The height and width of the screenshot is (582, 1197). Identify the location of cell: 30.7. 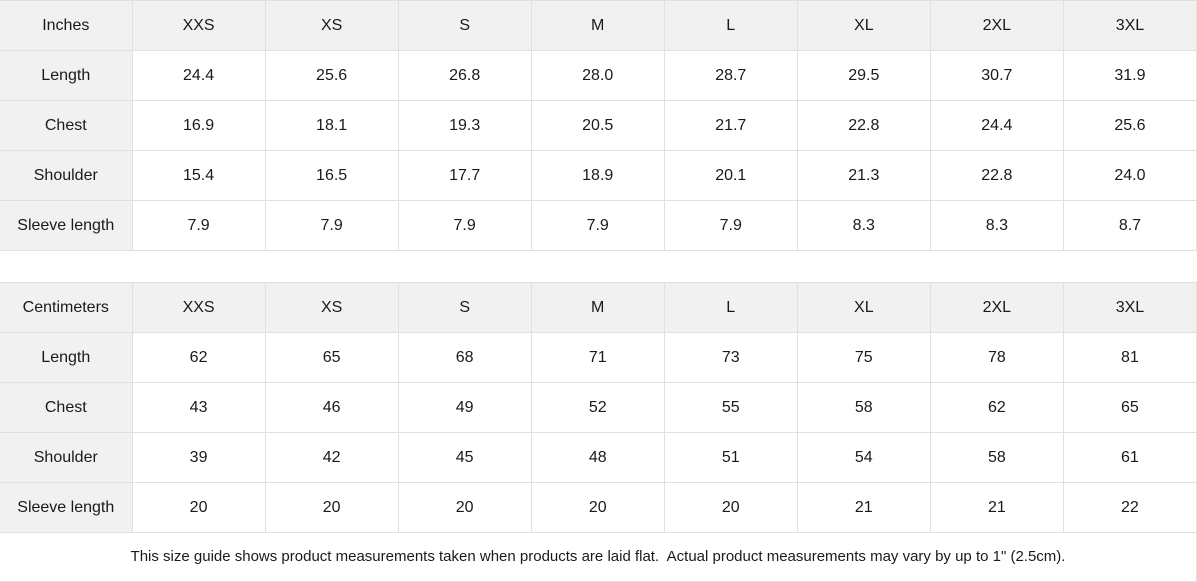
(997, 75).